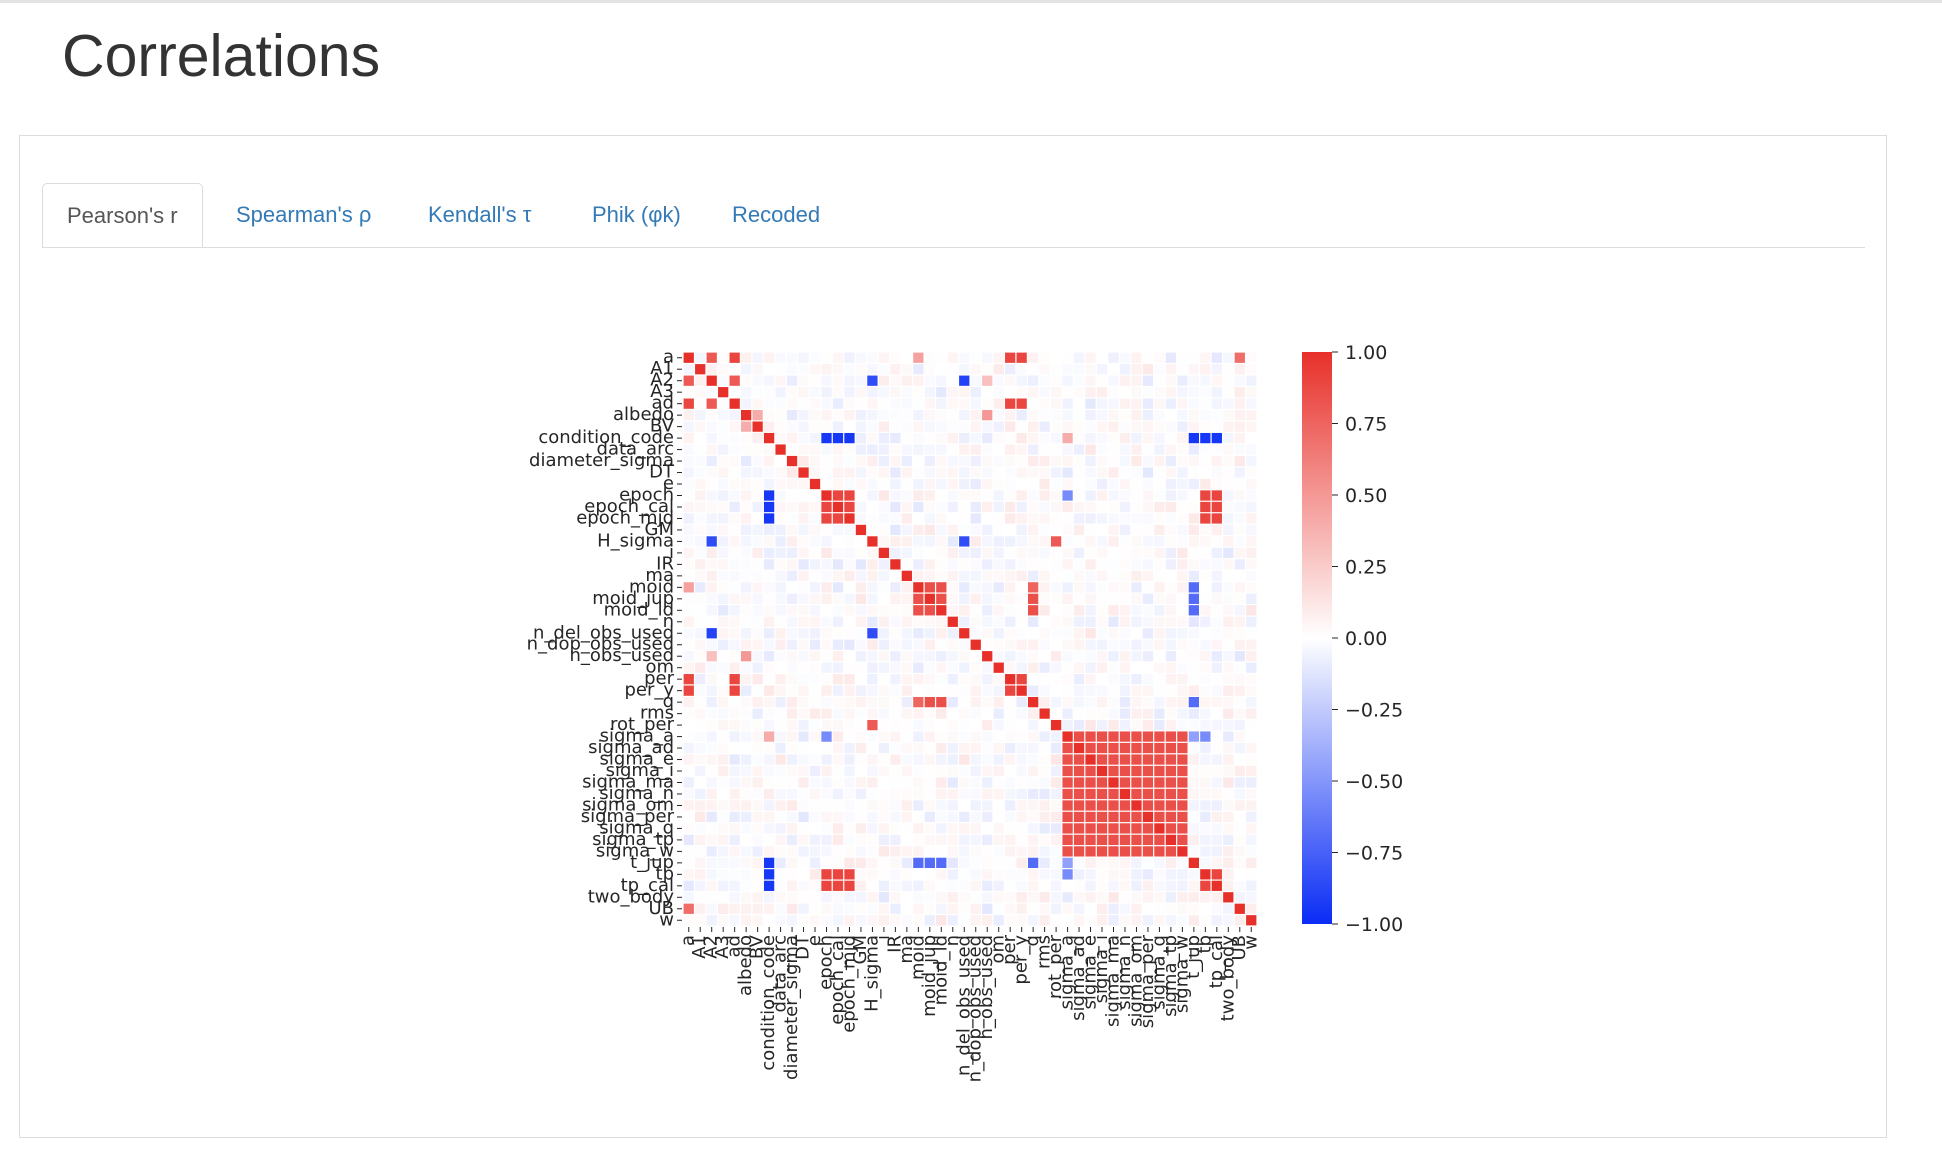  What do you see at coordinates (917, 957) in the screenshot?
I see `x-tick-label: moid` at bounding box center [917, 957].